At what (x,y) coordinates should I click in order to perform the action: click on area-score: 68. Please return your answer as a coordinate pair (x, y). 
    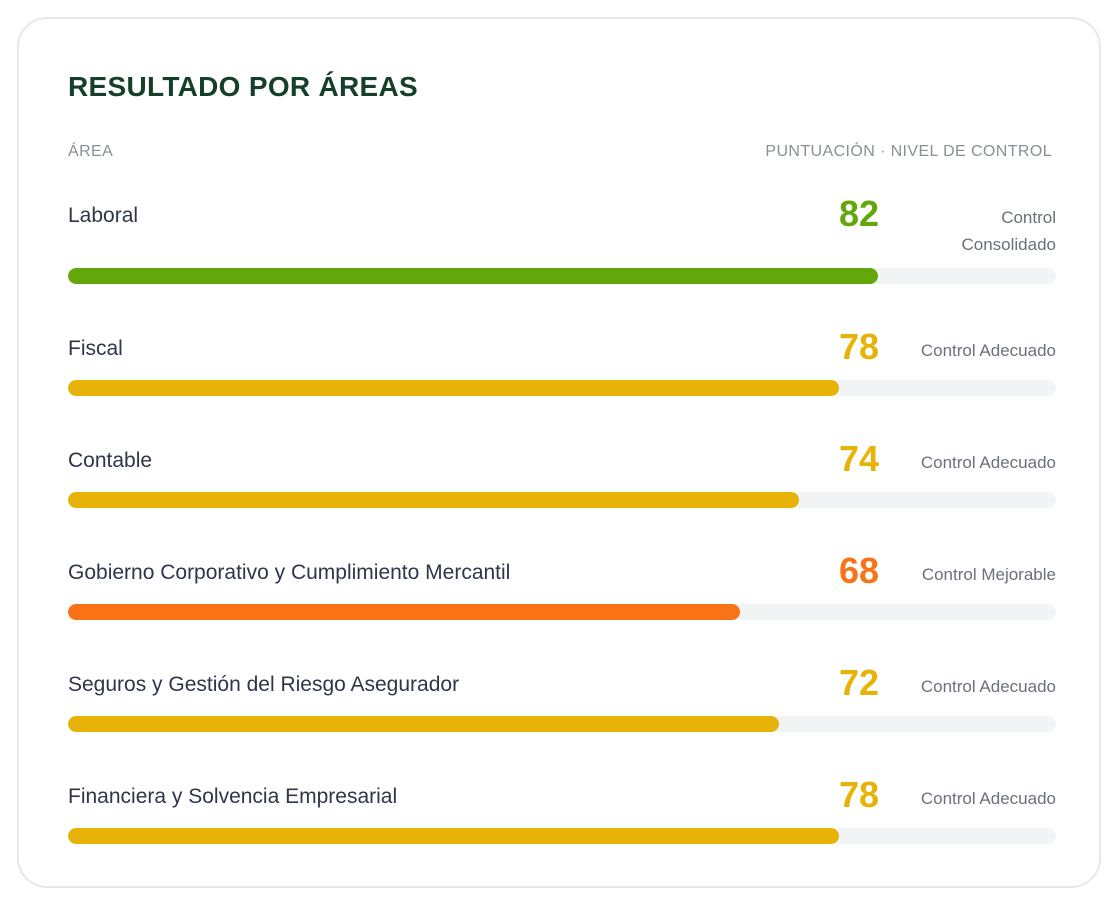
    Looking at the image, I should click on (858, 570).